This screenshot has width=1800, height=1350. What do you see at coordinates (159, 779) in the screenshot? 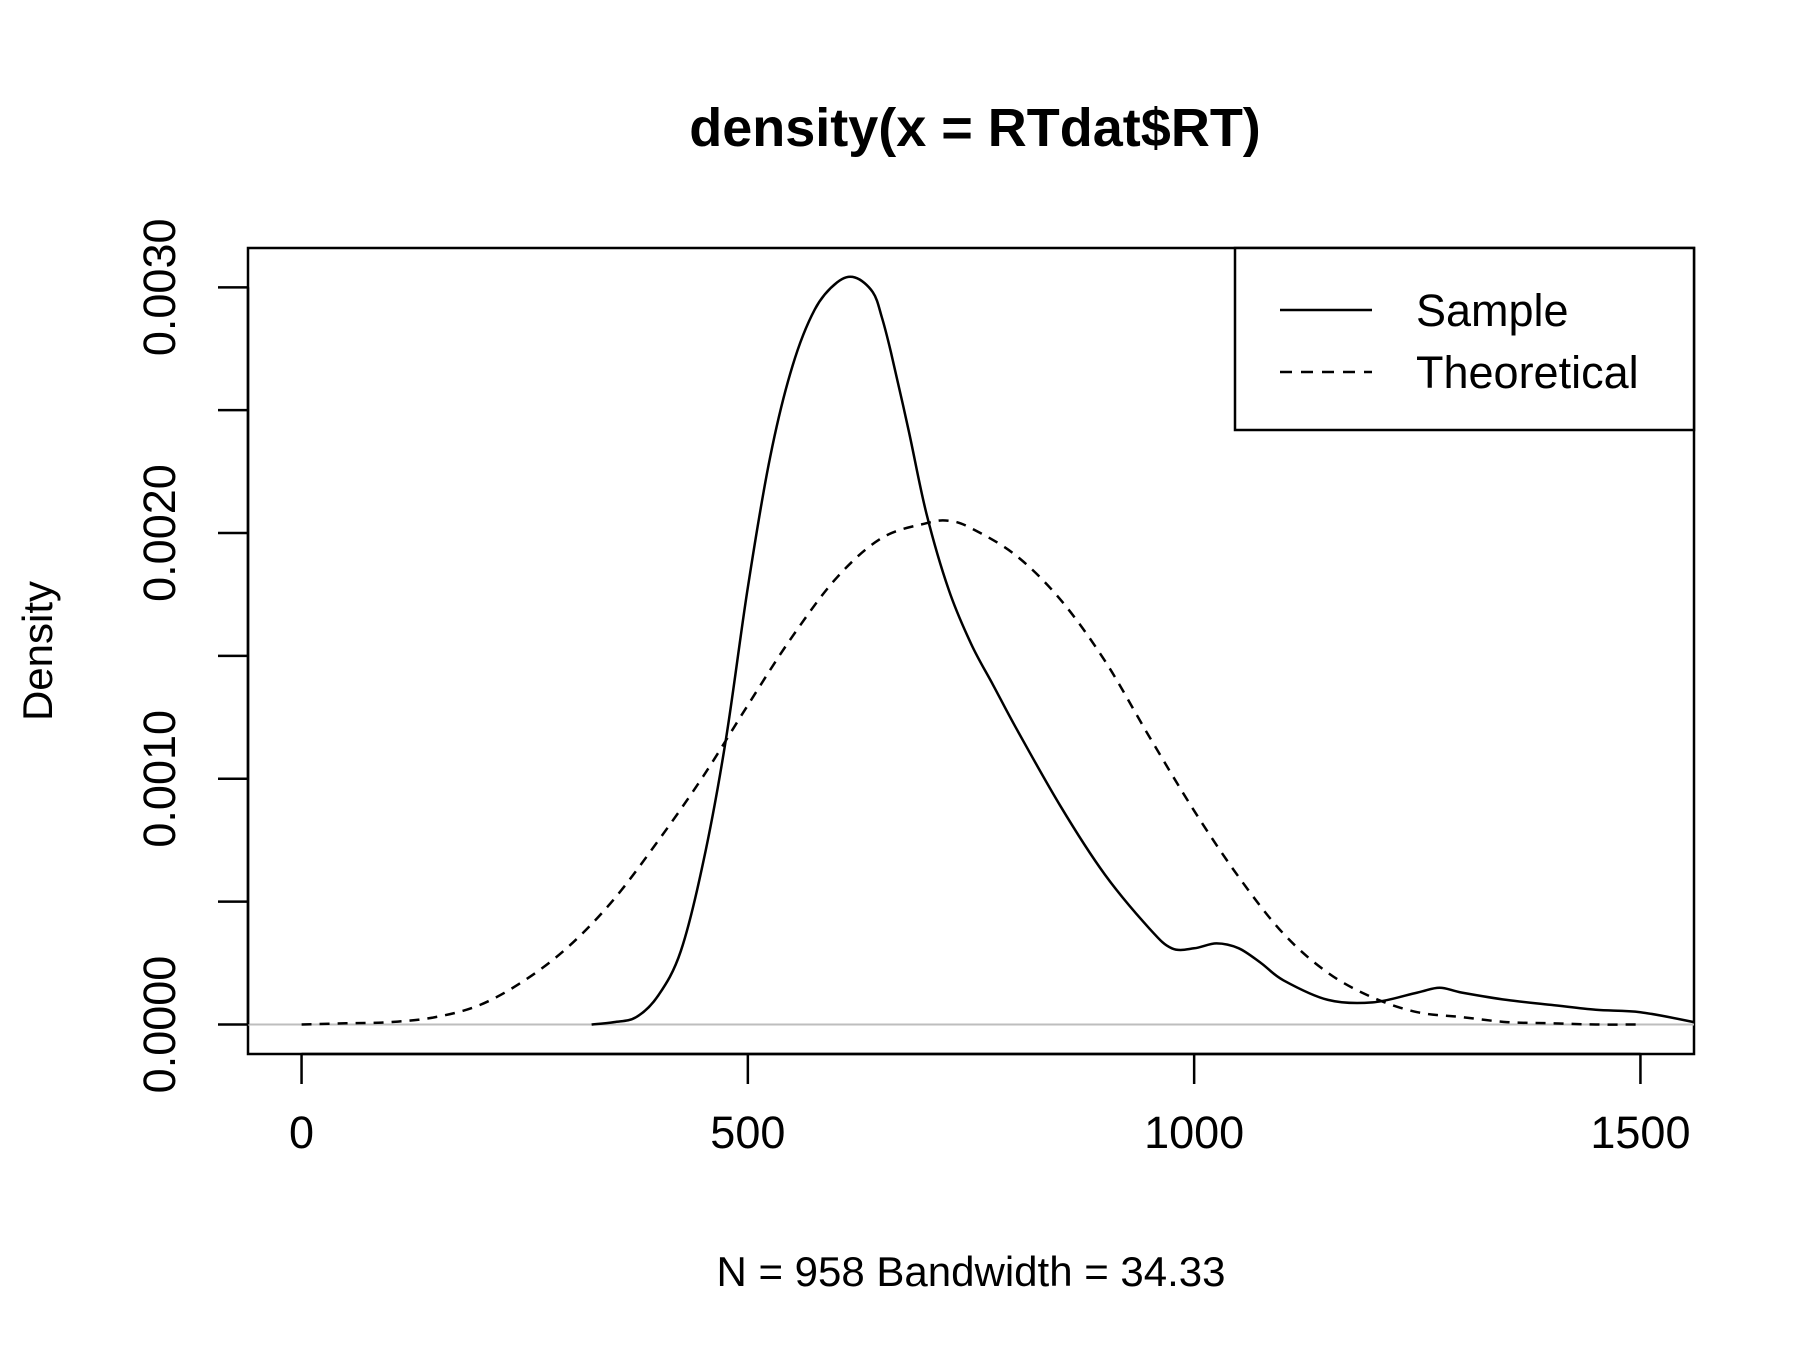
I see `y-tick-label: 0.0010` at bounding box center [159, 779].